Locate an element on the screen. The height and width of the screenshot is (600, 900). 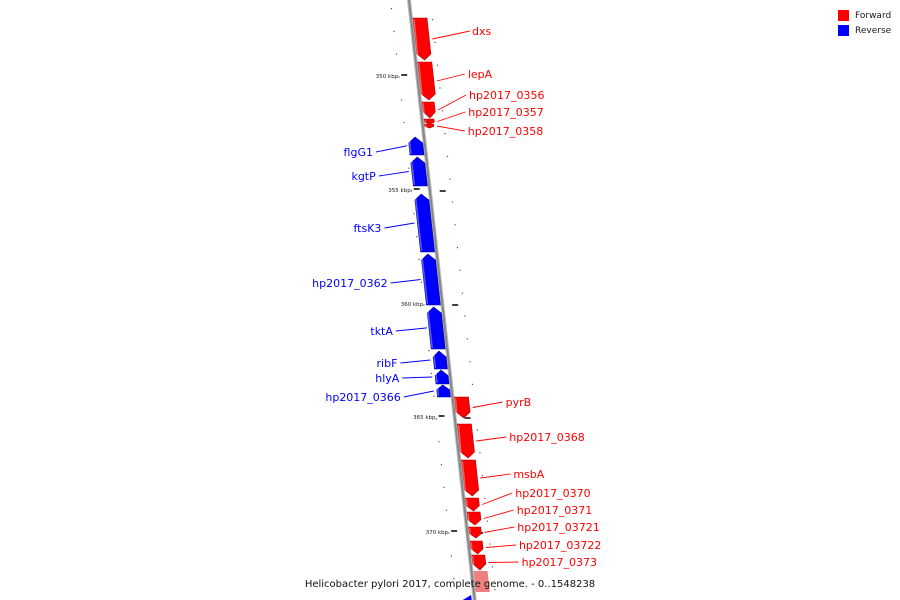
gene-label-kgtP: kgtP is located at coordinates (363, 176).